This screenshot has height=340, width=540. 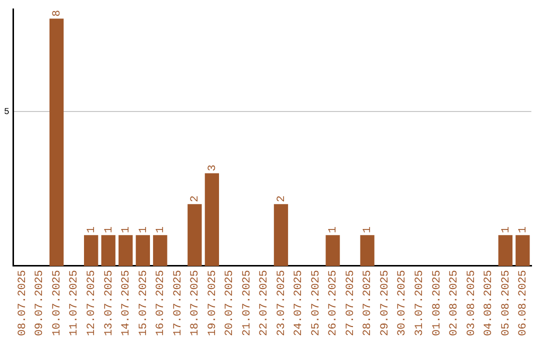 I want to click on x-tick-label: 10.07.2025, so click(x=57, y=303).